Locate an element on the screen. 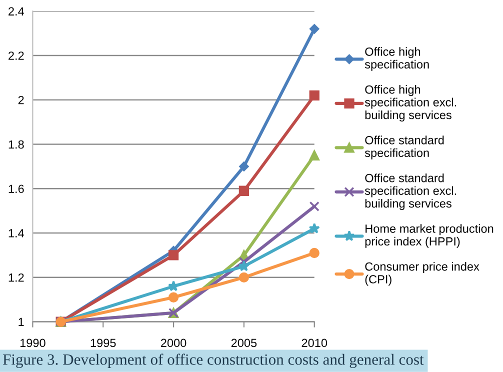 The width and height of the screenshot is (503, 372). x-tick-label: 1995 is located at coordinates (103, 343).